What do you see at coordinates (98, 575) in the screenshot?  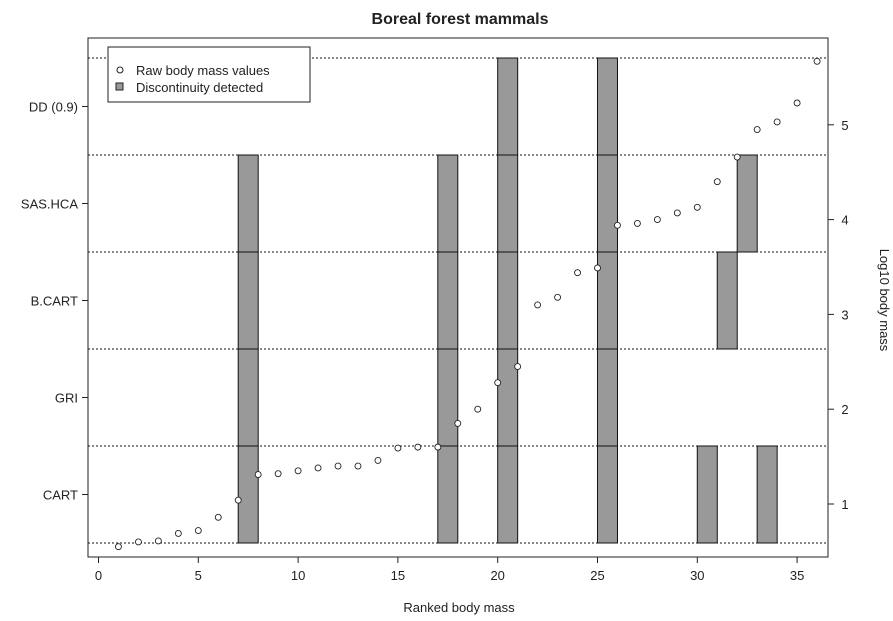 I see `x-tick-label: 0` at bounding box center [98, 575].